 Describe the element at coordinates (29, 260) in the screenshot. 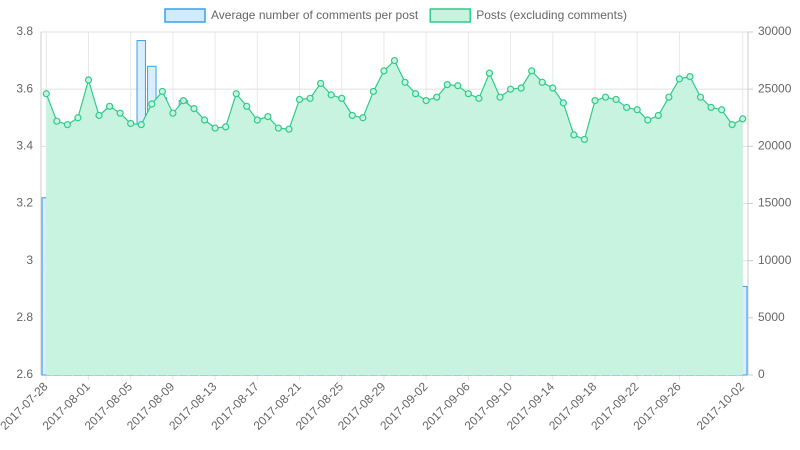

I see `y-tick-label: 3` at that location.